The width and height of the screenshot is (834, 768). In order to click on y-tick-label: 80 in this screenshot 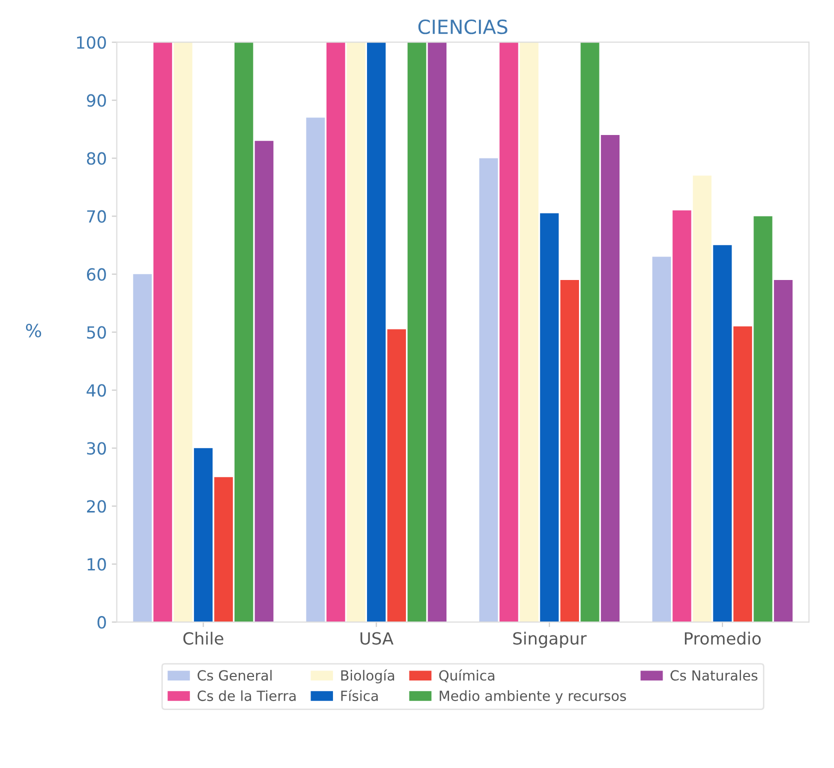, I will do `click(96, 158)`.